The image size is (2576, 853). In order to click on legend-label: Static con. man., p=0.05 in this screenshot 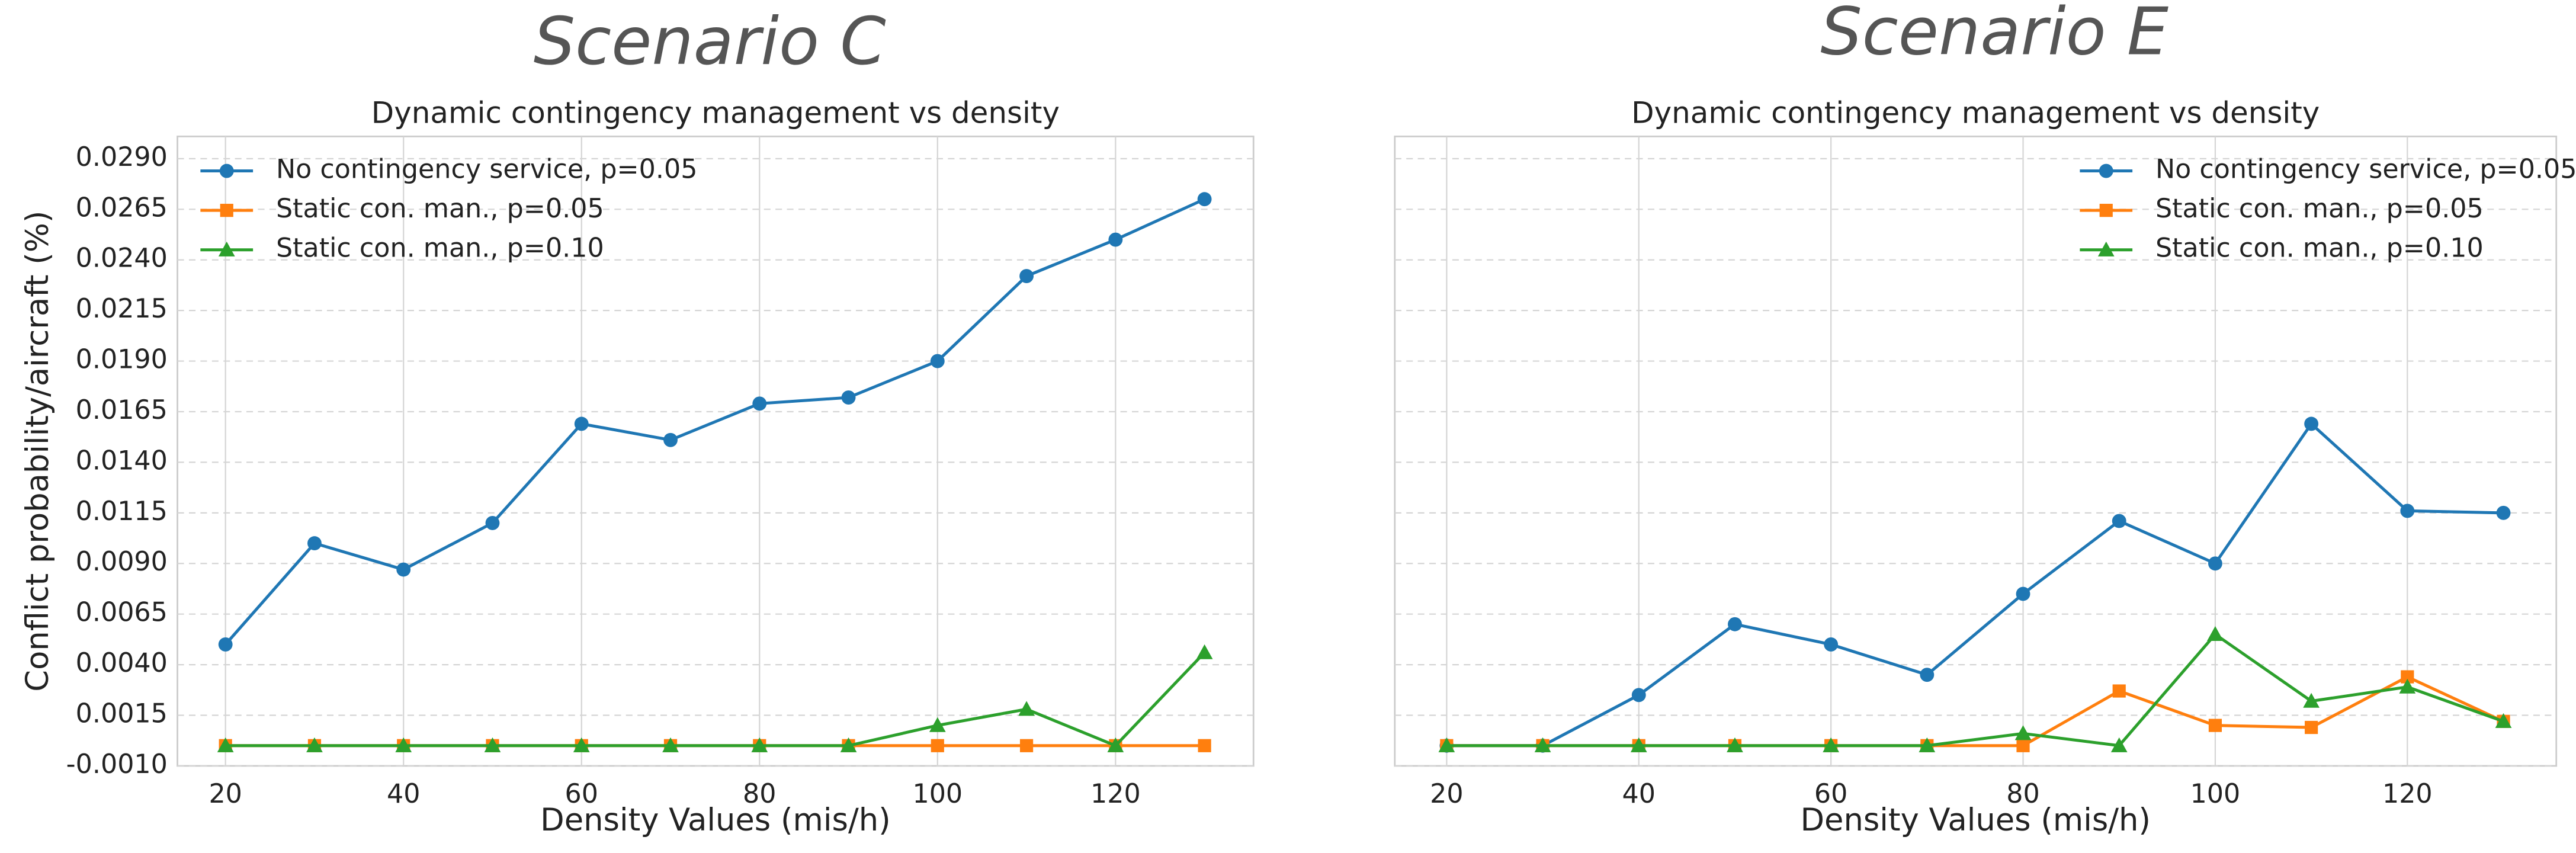, I will do `click(2319, 209)`.